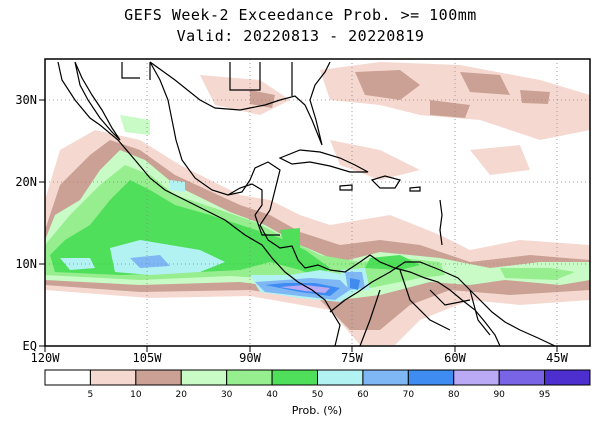  What do you see at coordinates (46, 358) in the screenshot?
I see `lon-label-120w: 120W` at bounding box center [46, 358].